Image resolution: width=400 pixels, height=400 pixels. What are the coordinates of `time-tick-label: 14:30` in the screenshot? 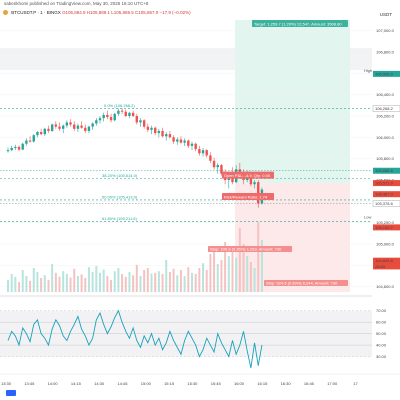 It's located at (99, 383).